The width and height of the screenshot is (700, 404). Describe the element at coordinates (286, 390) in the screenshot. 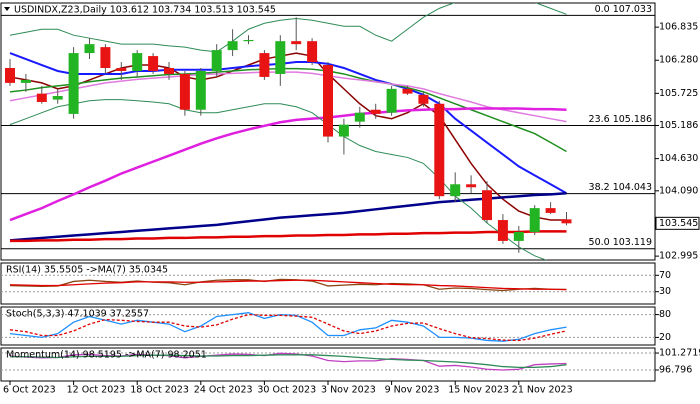

I see `x-tick-label: 30 Oct 2023` at that location.